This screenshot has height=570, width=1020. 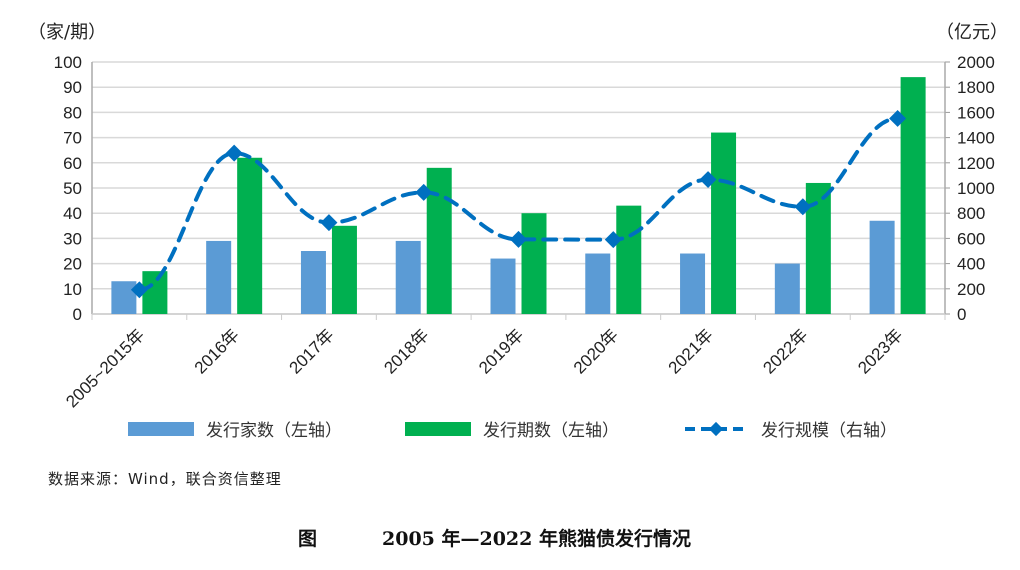 I want to click on right-tick-label: 400, so click(x=971, y=264).